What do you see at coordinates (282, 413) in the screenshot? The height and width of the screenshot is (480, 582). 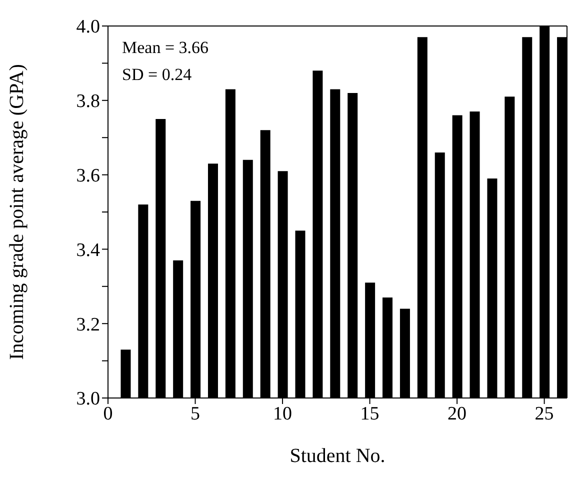 I see `x-tick-label: 10` at bounding box center [282, 413].